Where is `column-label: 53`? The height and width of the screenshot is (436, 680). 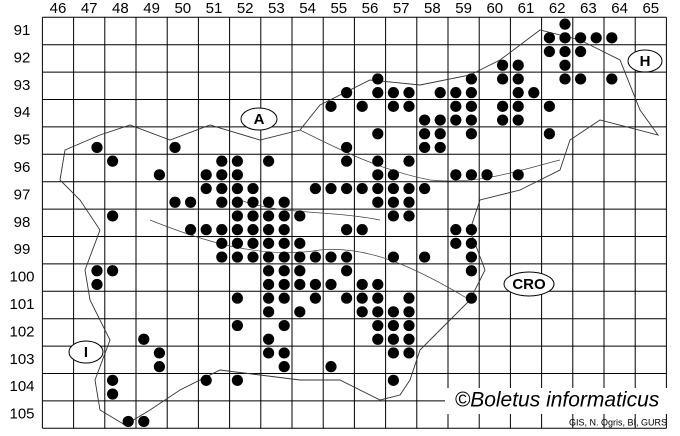 column-label: 53 is located at coordinates (276, 8).